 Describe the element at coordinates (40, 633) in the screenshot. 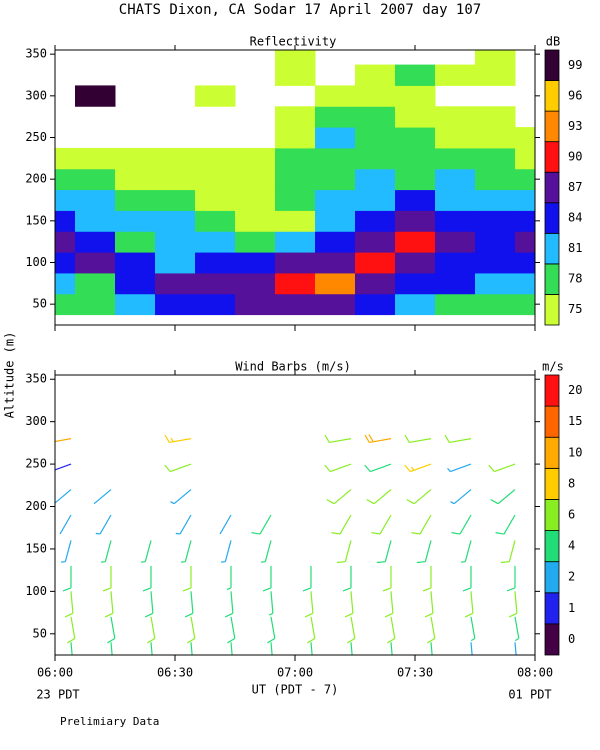

I see `y-tick-label: 50` at that location.